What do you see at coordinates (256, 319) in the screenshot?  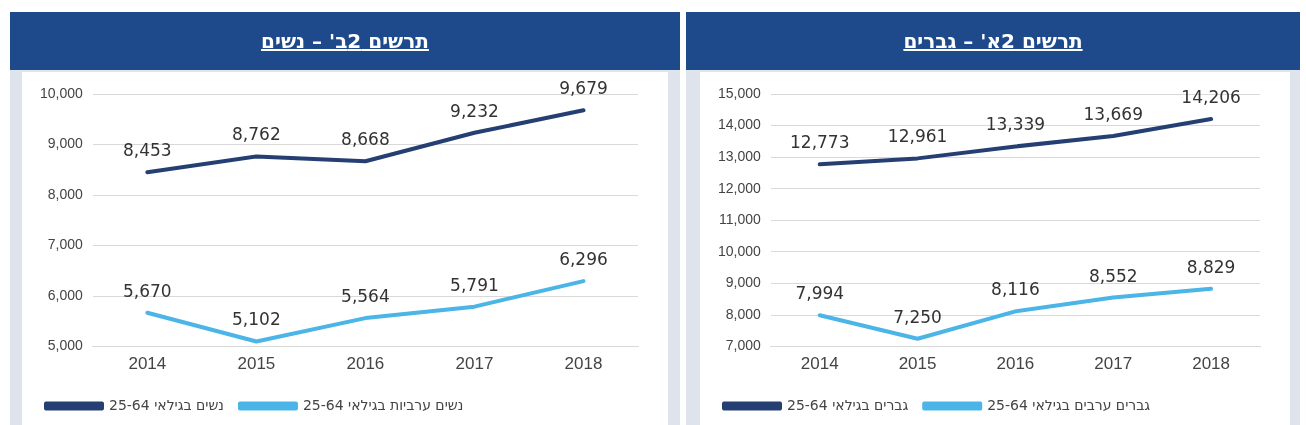 I see `data-label: 5,102` at bounding box center [256, 319].